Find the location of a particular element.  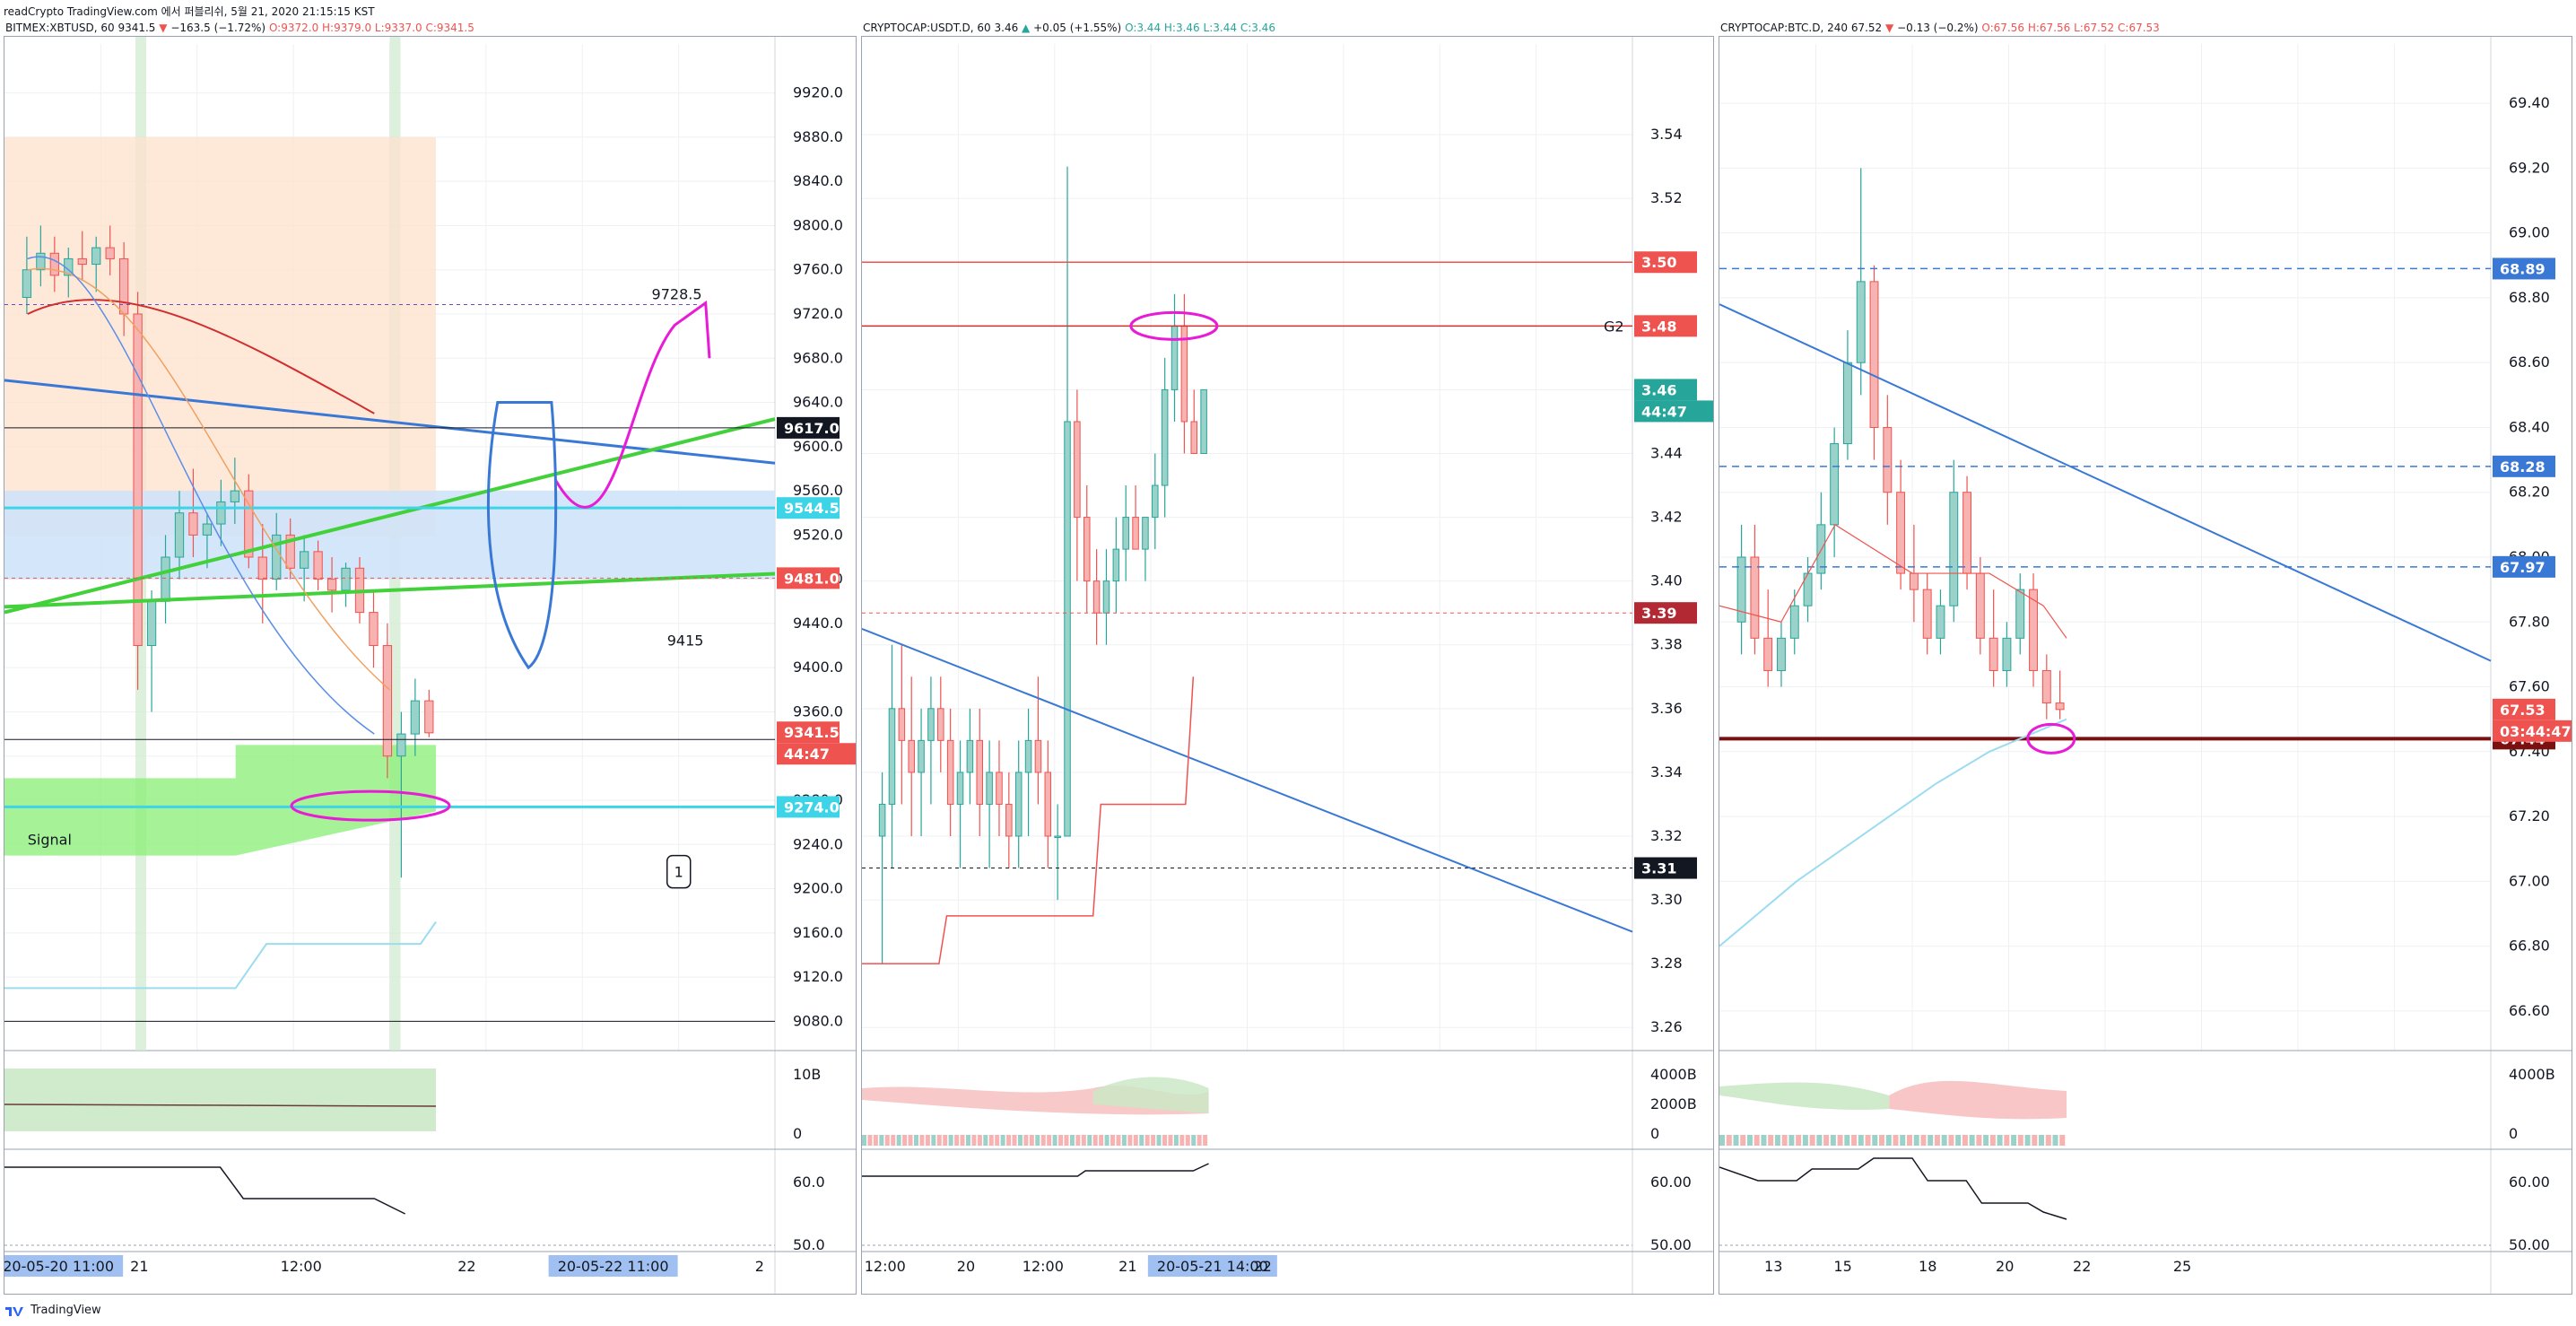

price-label-text: 68.28 is located at coordinates (2523, 466).